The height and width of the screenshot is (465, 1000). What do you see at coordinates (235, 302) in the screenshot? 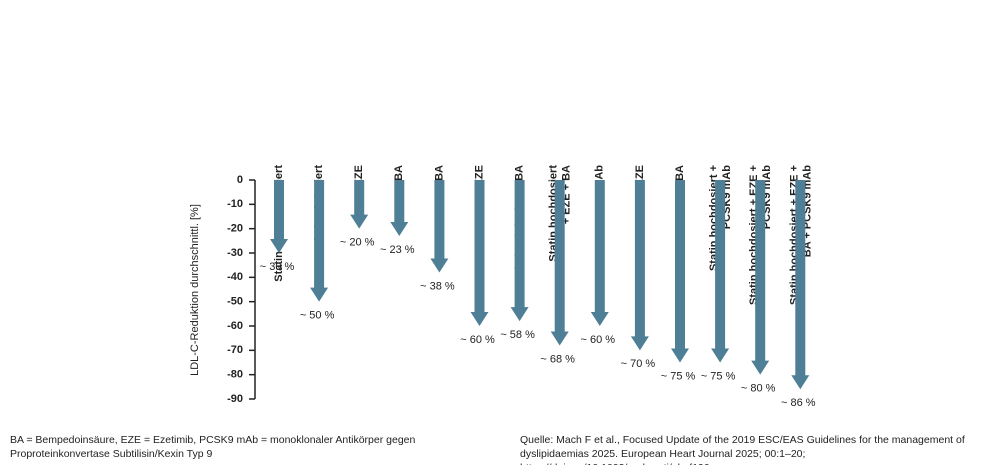
I see `y-tick-label: -50` at bounding box center [235, 302].